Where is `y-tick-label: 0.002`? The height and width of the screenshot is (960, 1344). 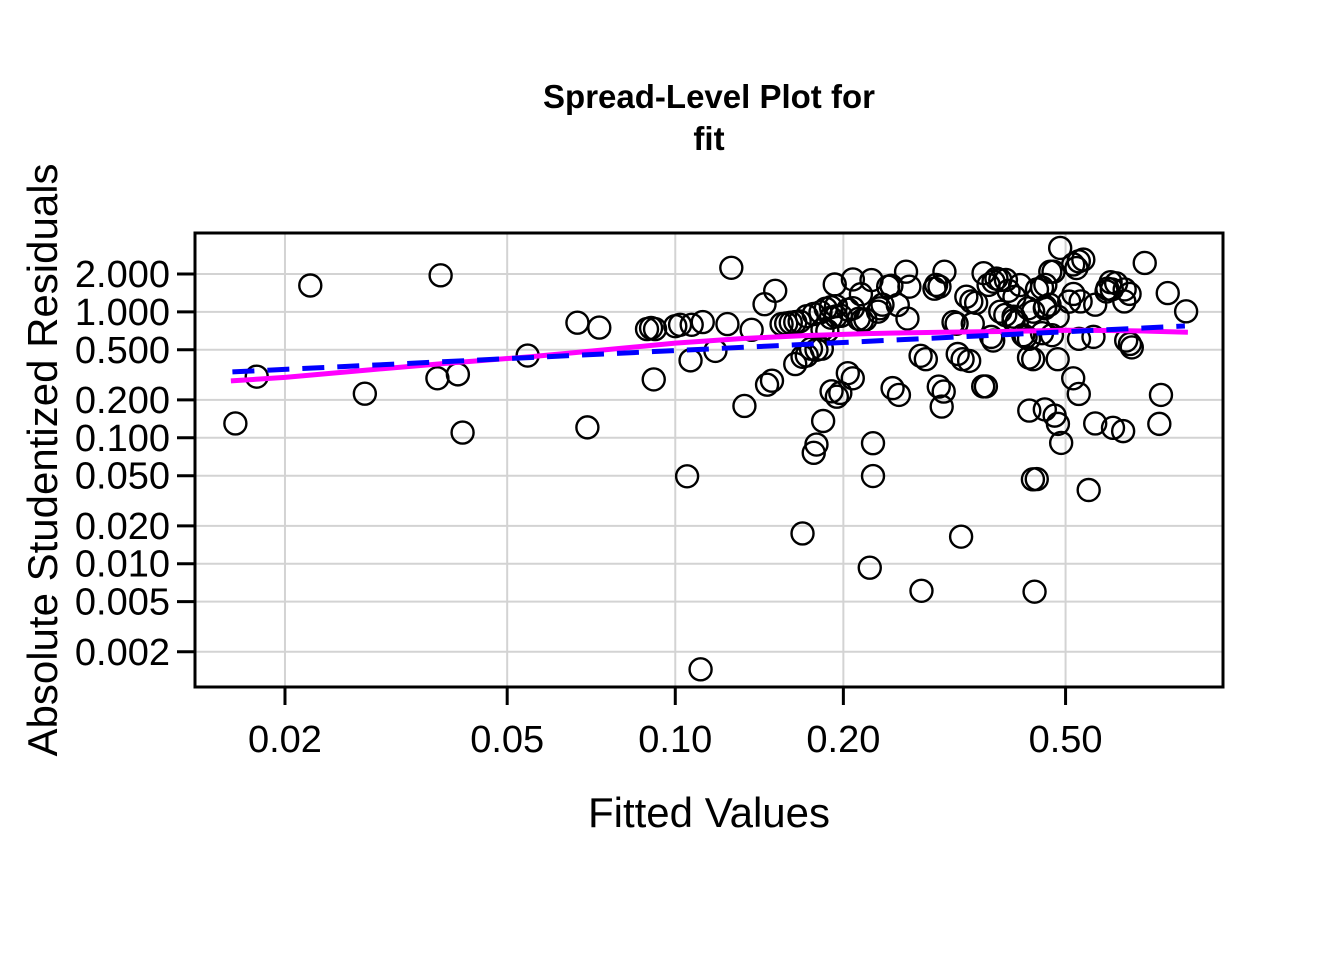 y-tick-label: 0.002 is located at coordinates (122, 653).